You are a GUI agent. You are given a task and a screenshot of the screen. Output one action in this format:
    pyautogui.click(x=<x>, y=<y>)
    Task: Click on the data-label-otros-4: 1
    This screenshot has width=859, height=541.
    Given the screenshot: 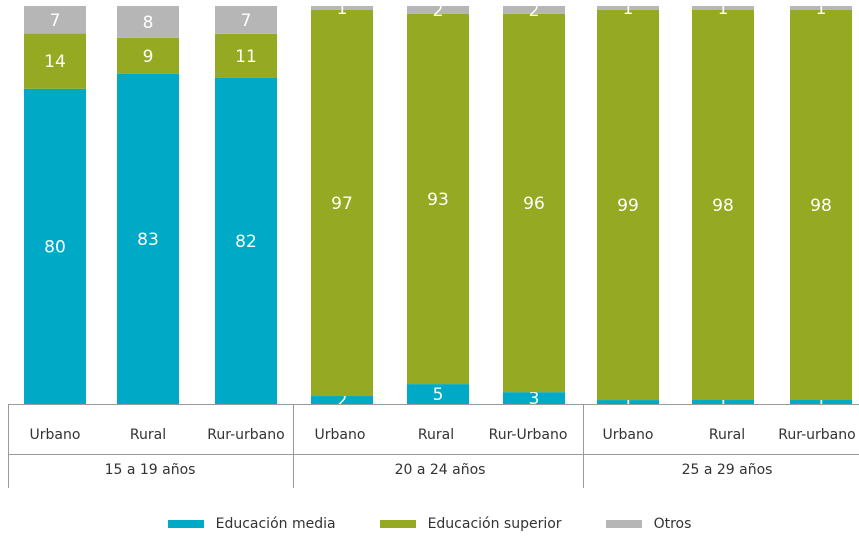 What is the action you would take?
    pyautogui.click(x=342, y=9)
    